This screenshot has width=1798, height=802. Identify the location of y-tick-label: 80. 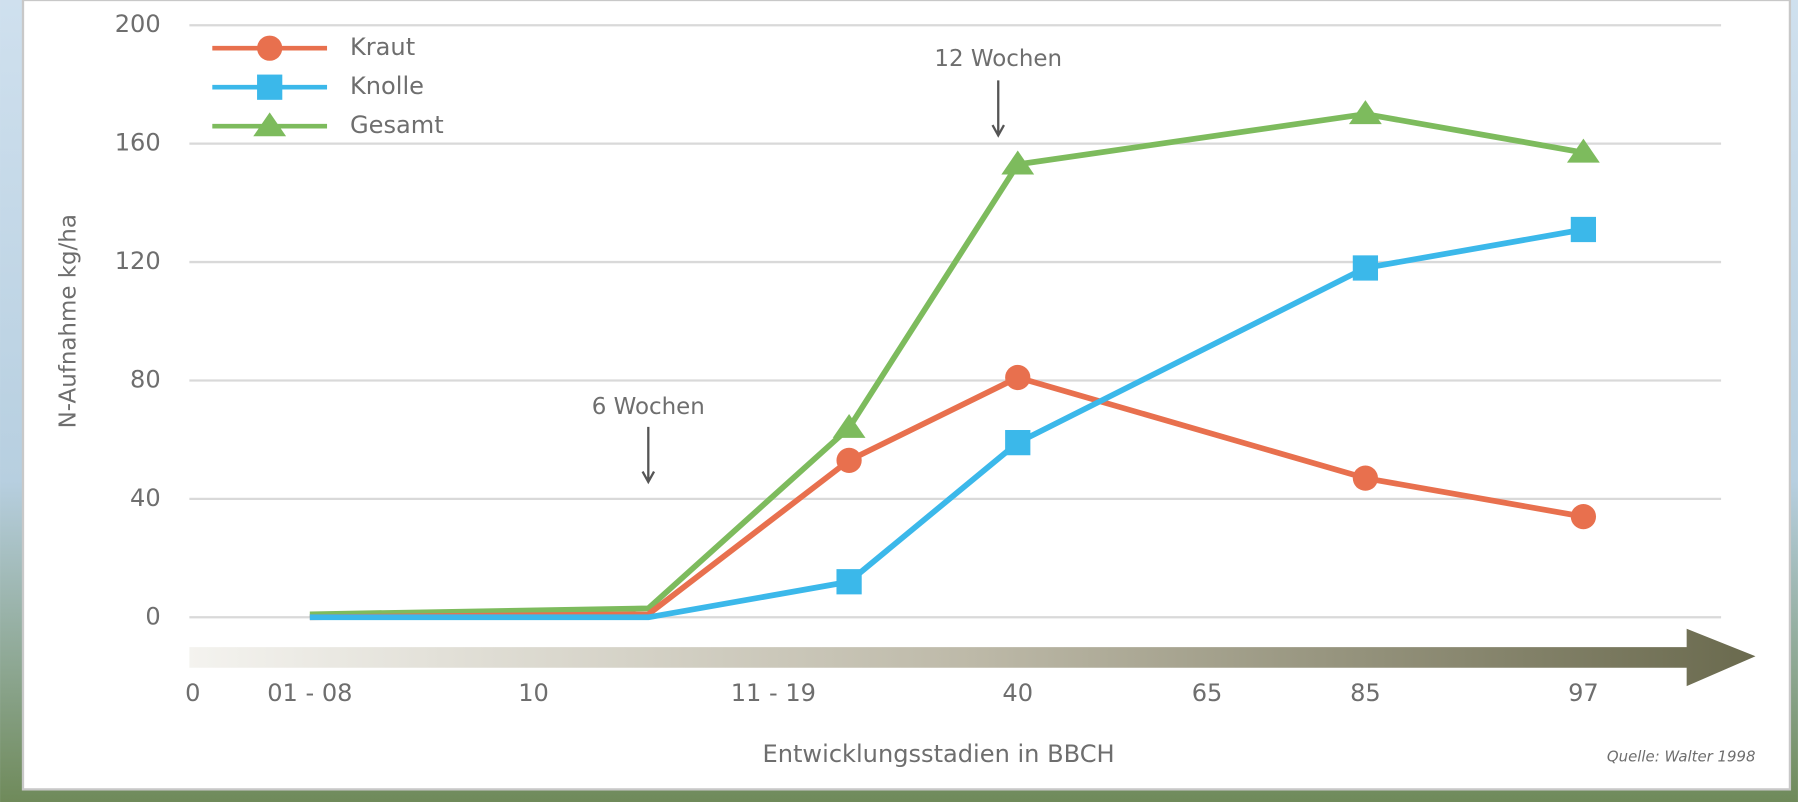
(145, 379).